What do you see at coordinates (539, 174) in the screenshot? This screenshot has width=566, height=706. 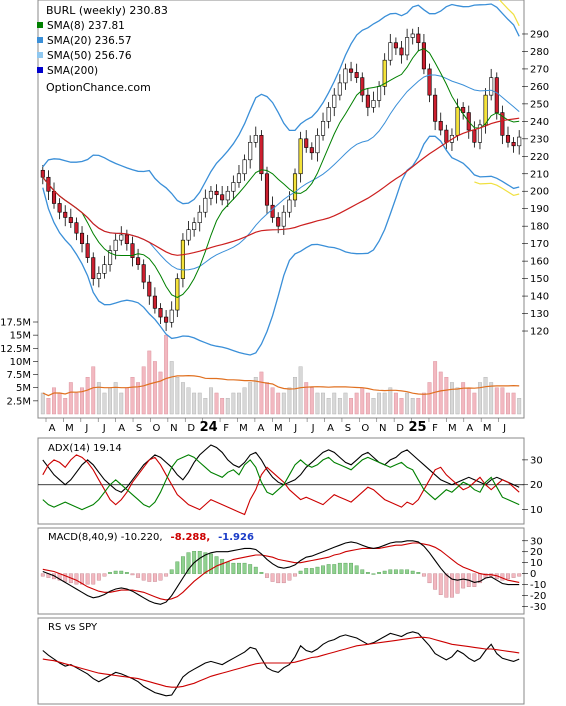 I see `price-tick-label: 210` at bounding box center [539, 174].